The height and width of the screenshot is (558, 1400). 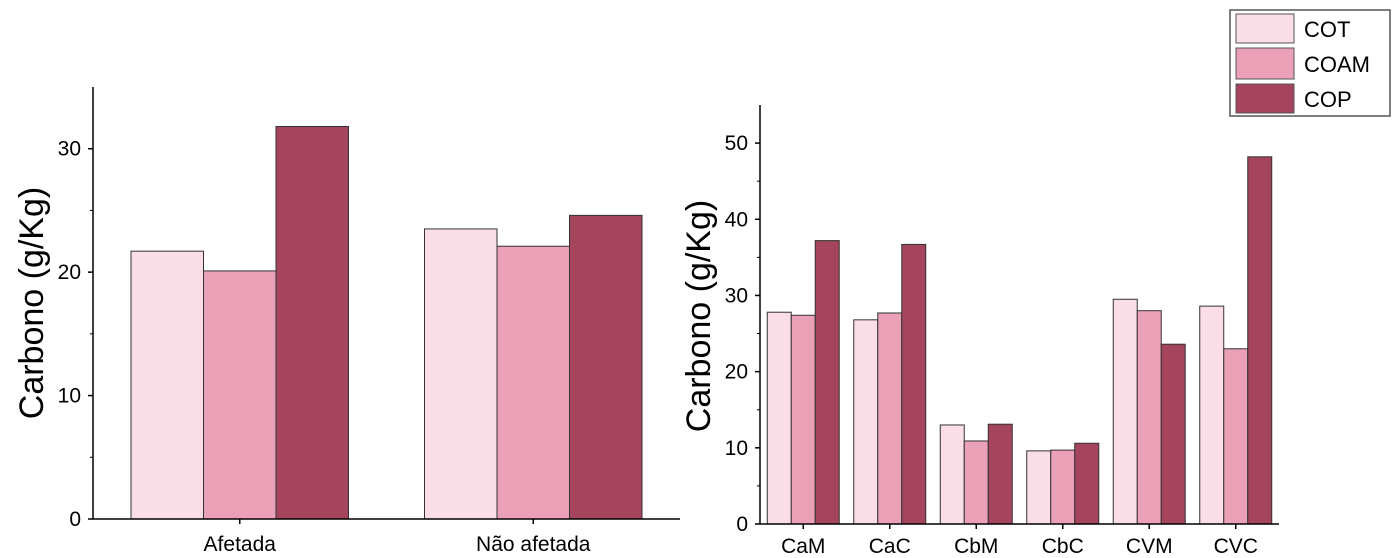 What do you see at coordinates (312, 322) in the screenshot?
I see `left-bar-afetada-cop` at bounding box center [312, 322].